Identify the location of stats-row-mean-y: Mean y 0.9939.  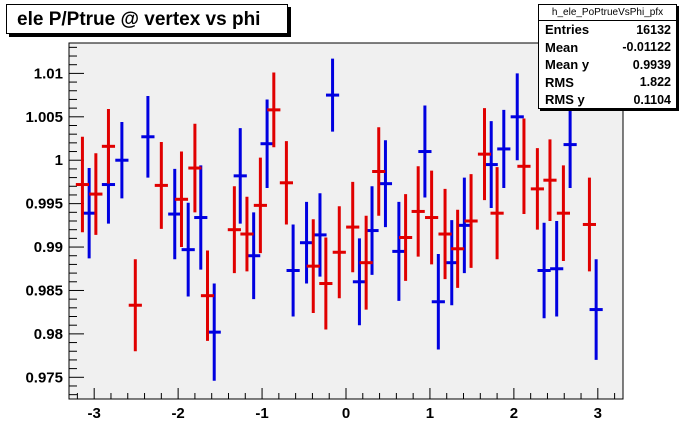
(607, 65).